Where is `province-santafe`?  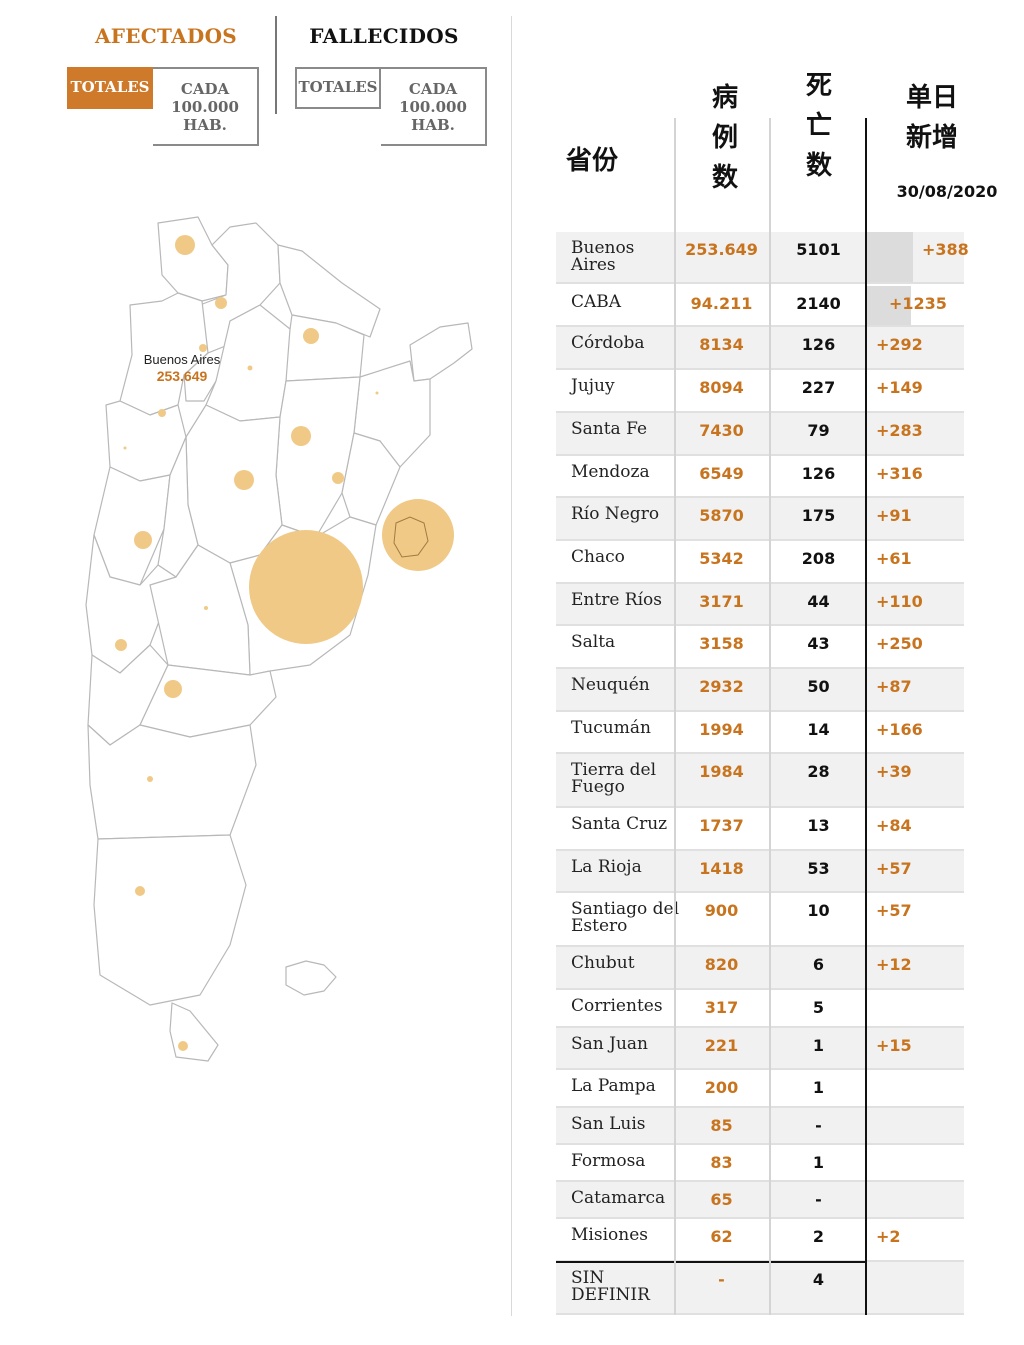
province-santafe is located at coordinates (318, 457).